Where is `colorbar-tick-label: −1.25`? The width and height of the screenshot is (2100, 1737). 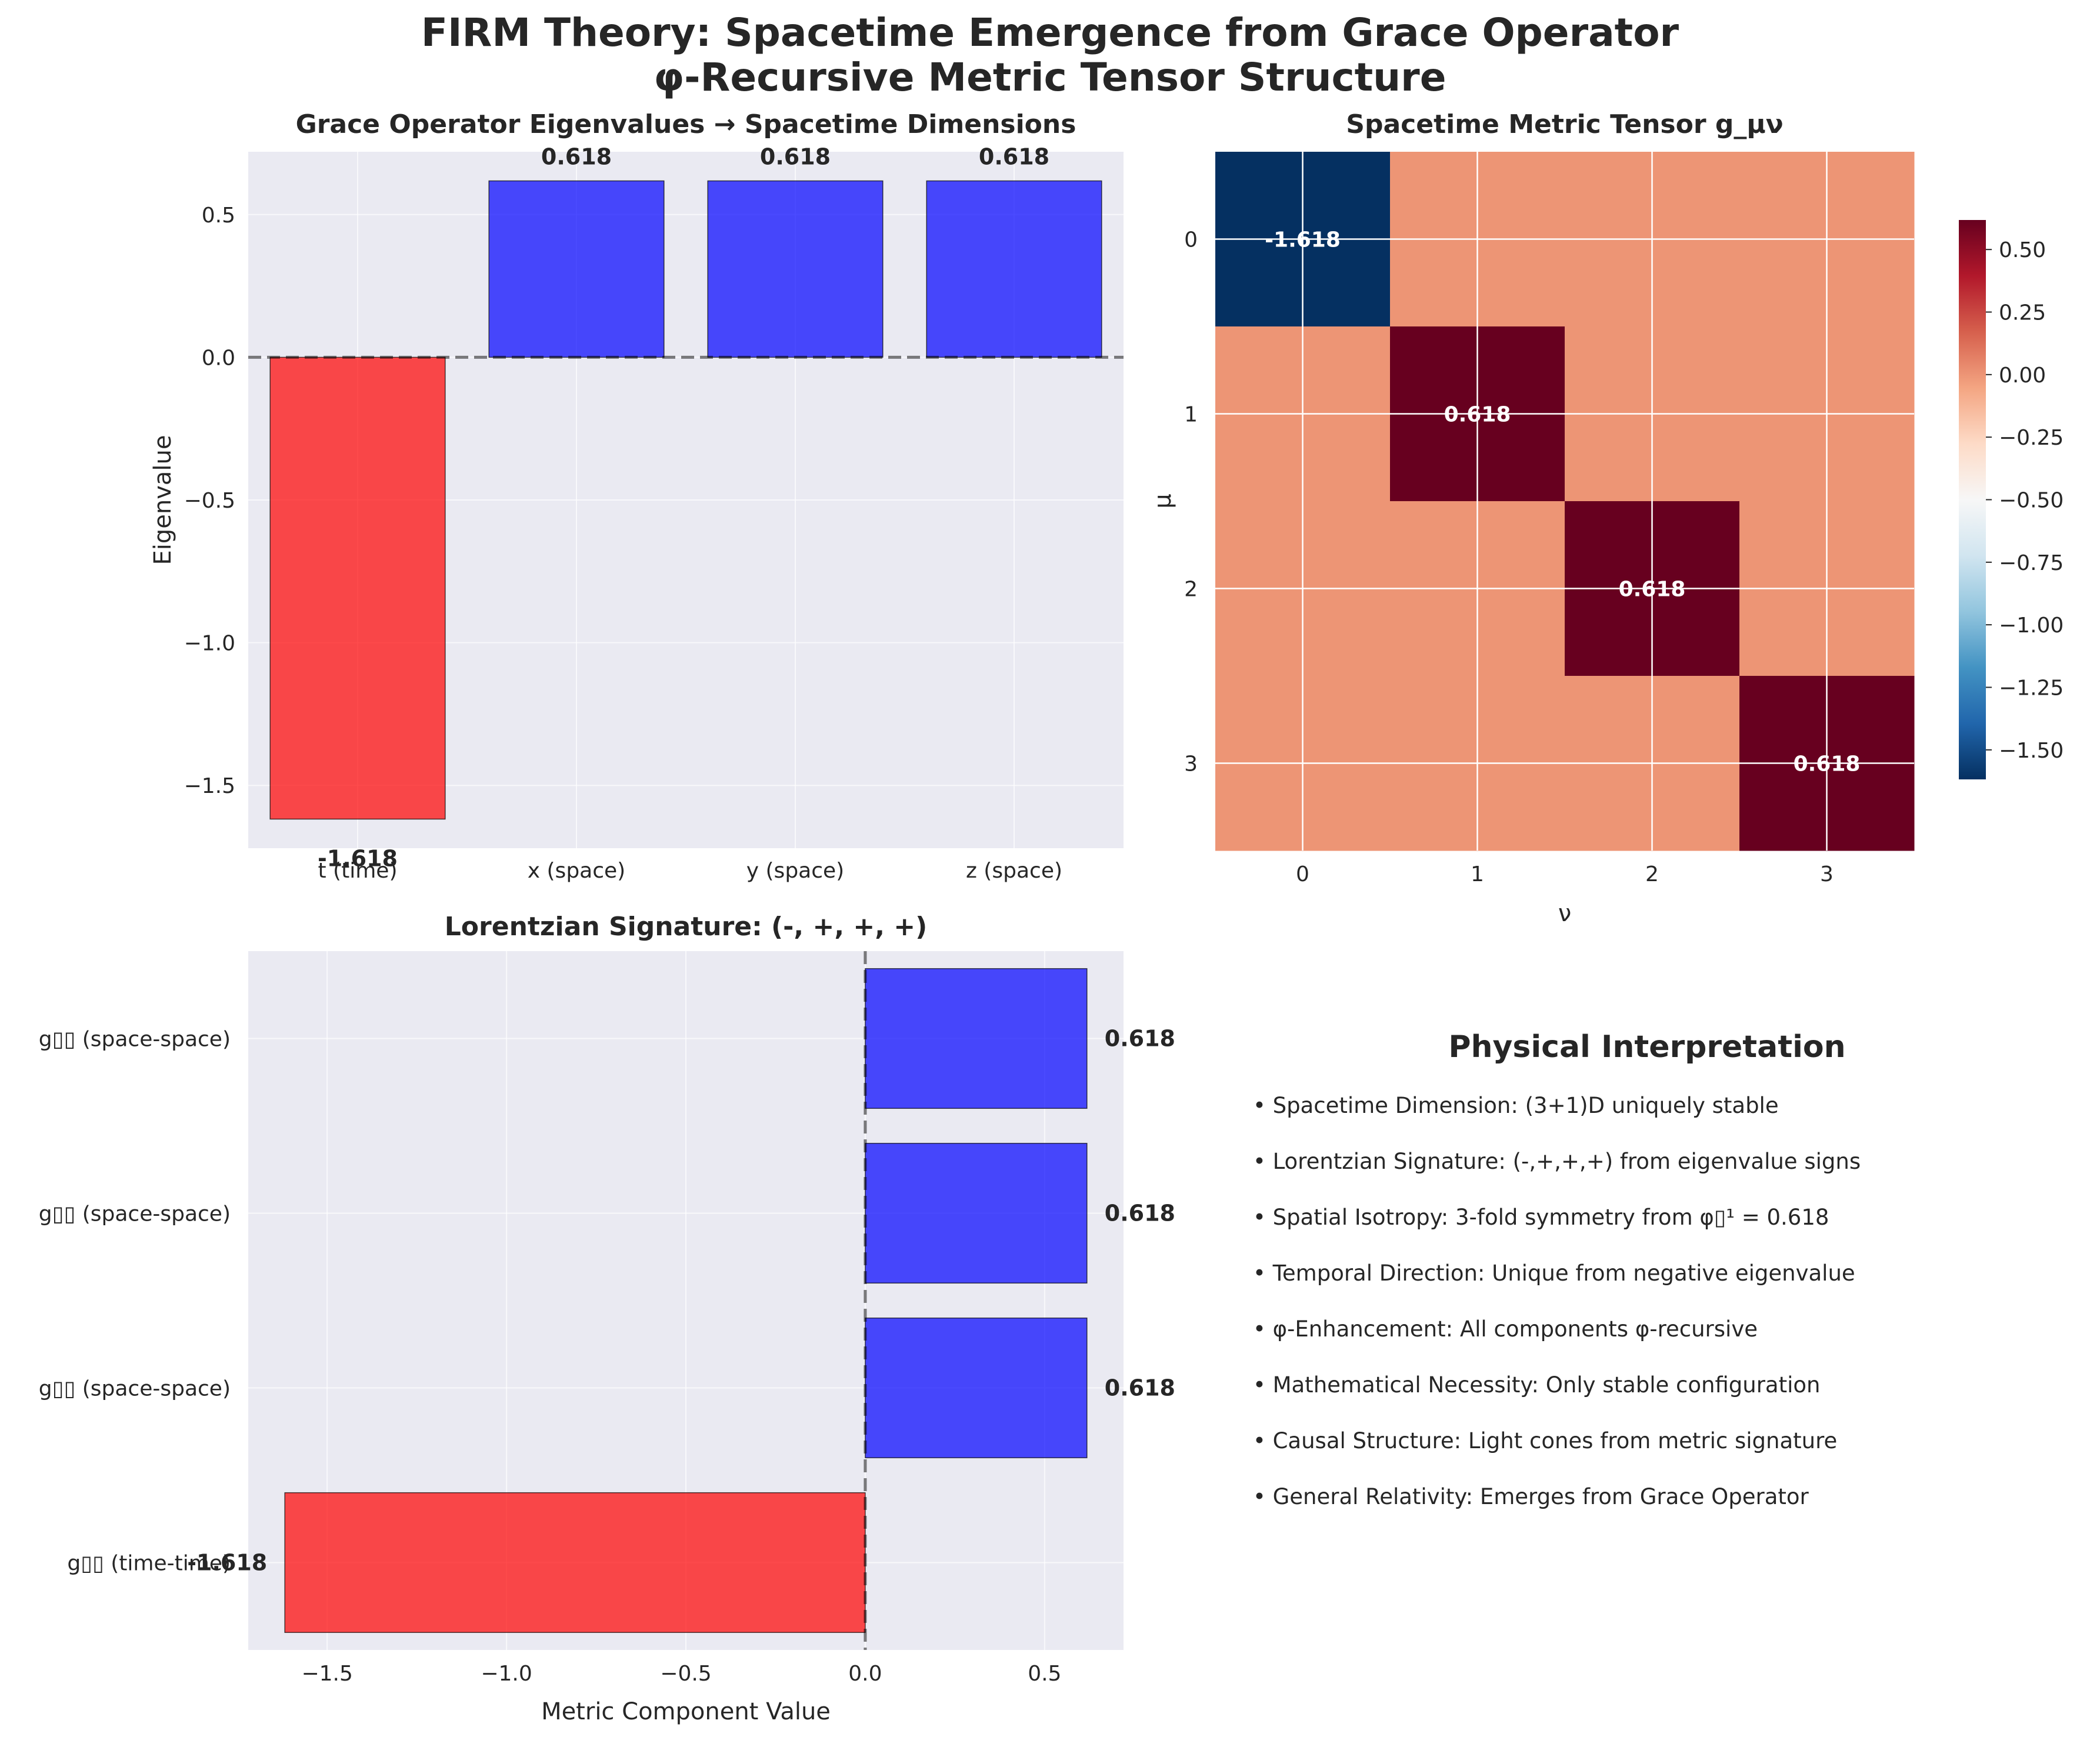 colorbar-tick-label: −1.25 is located at coordinates (2031, 688).